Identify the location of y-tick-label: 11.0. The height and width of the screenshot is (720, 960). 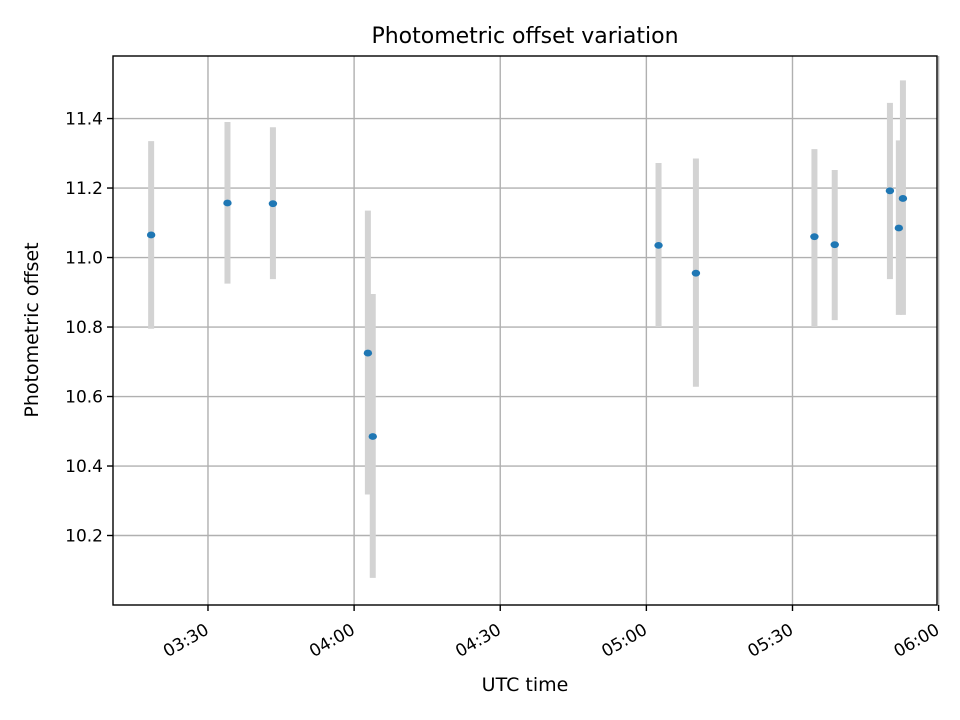
(84, 259).